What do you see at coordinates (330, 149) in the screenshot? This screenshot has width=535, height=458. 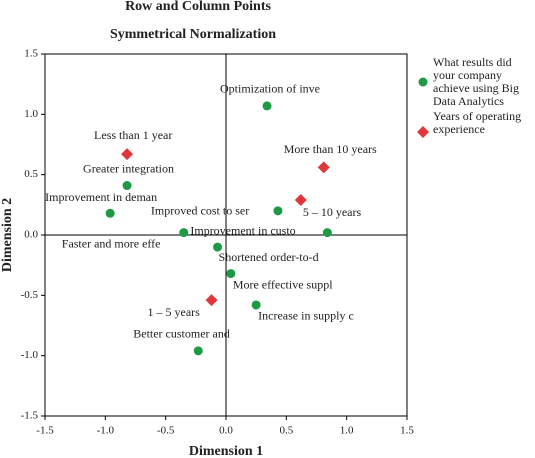 I see `point-label: More than 10 years` at bounding box center [330, 149].